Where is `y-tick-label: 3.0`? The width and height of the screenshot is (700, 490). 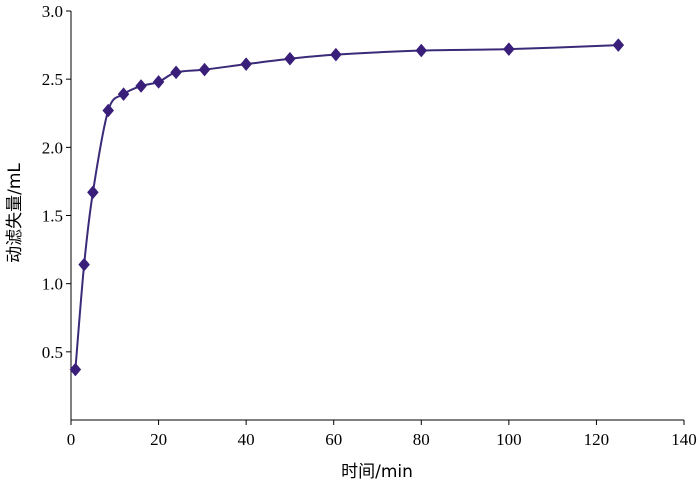 y-tick-label: 3.0 is located at coordinates (52, 11).